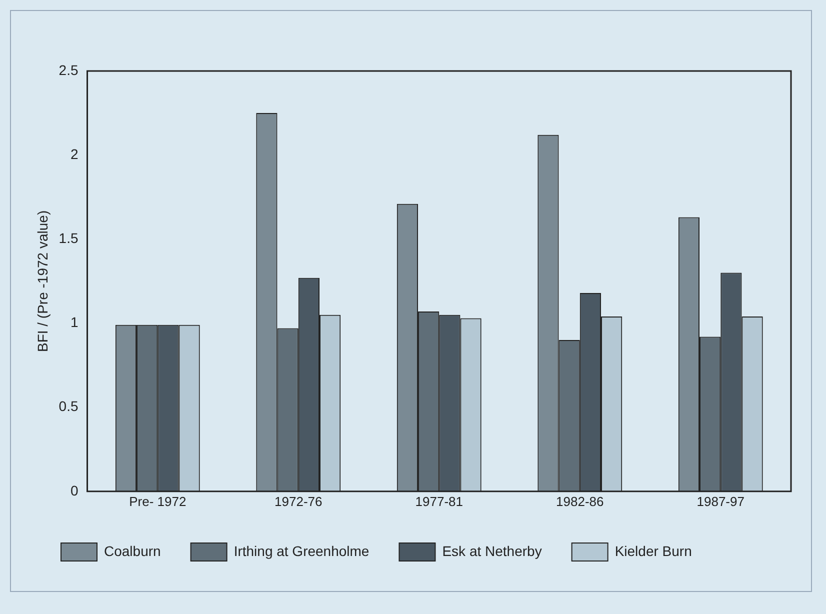 This screenshot has width=826, height=614. I want to click on x-tick-label: 1977-81, so click(439, 501).